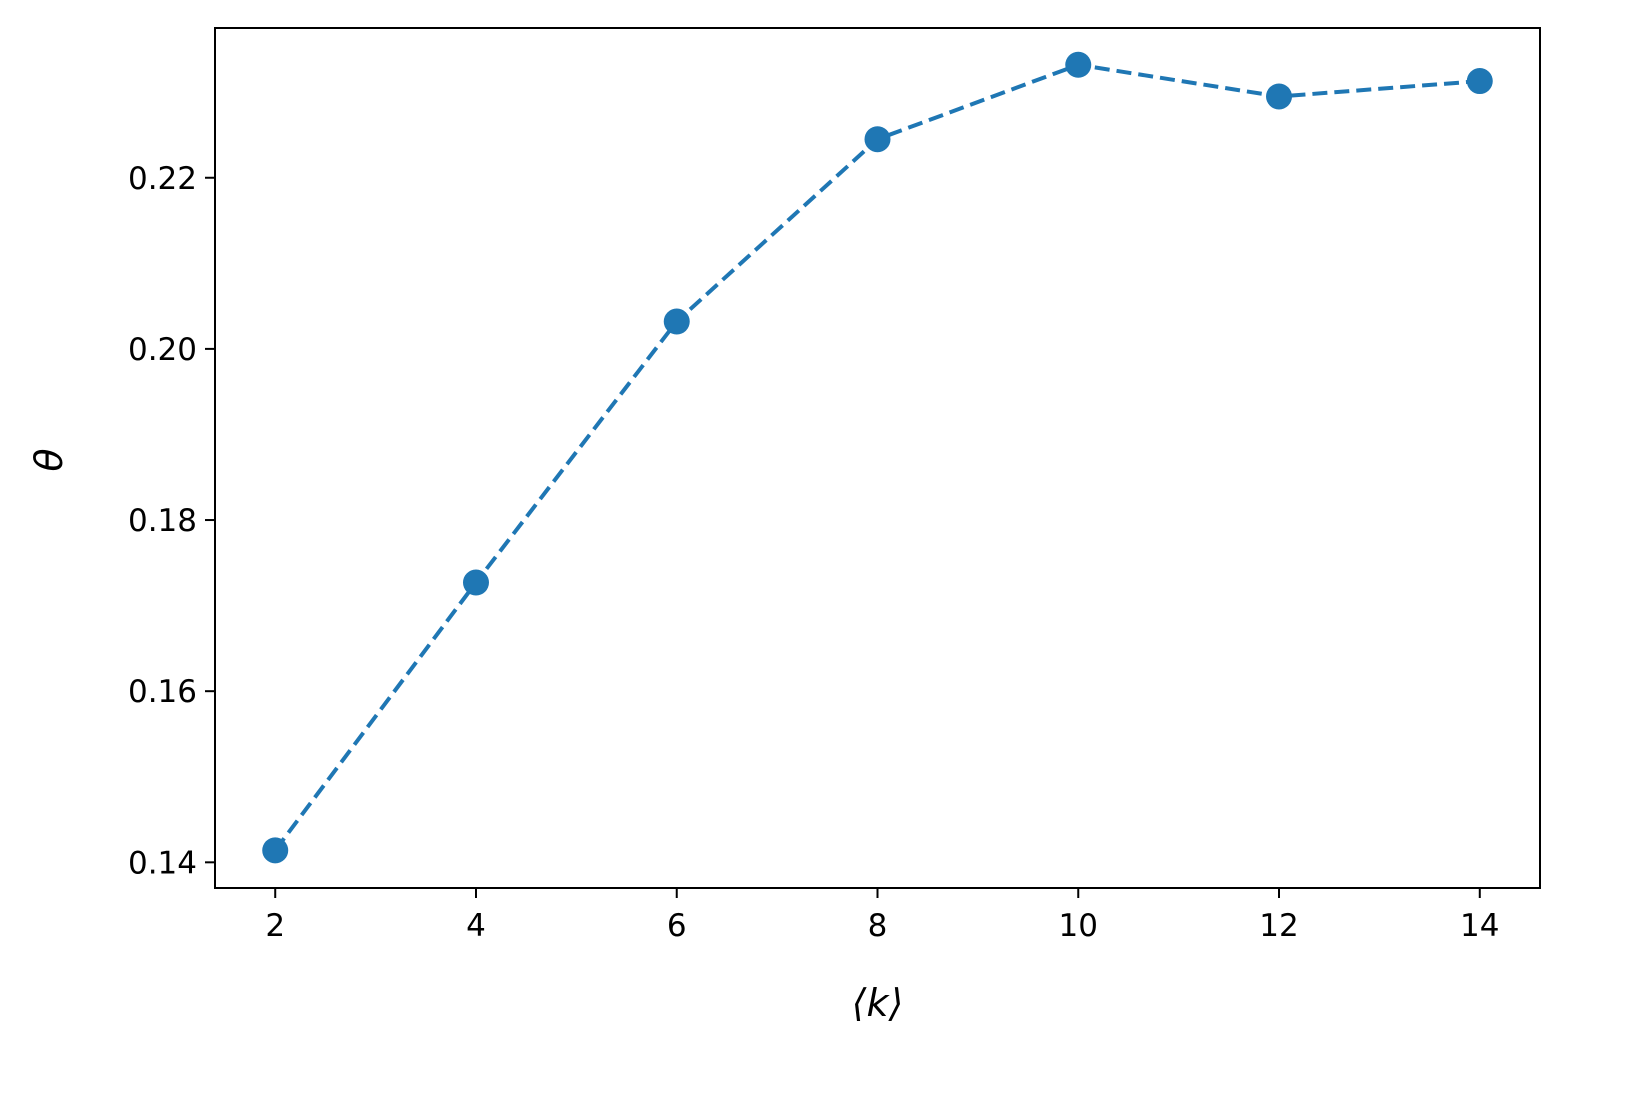 The image size is (1650, 1108). What do you see at coordinates (1479, 926) in the screenshot?
I see `x-tick-label: 14` at bounding box center [1479, 926].